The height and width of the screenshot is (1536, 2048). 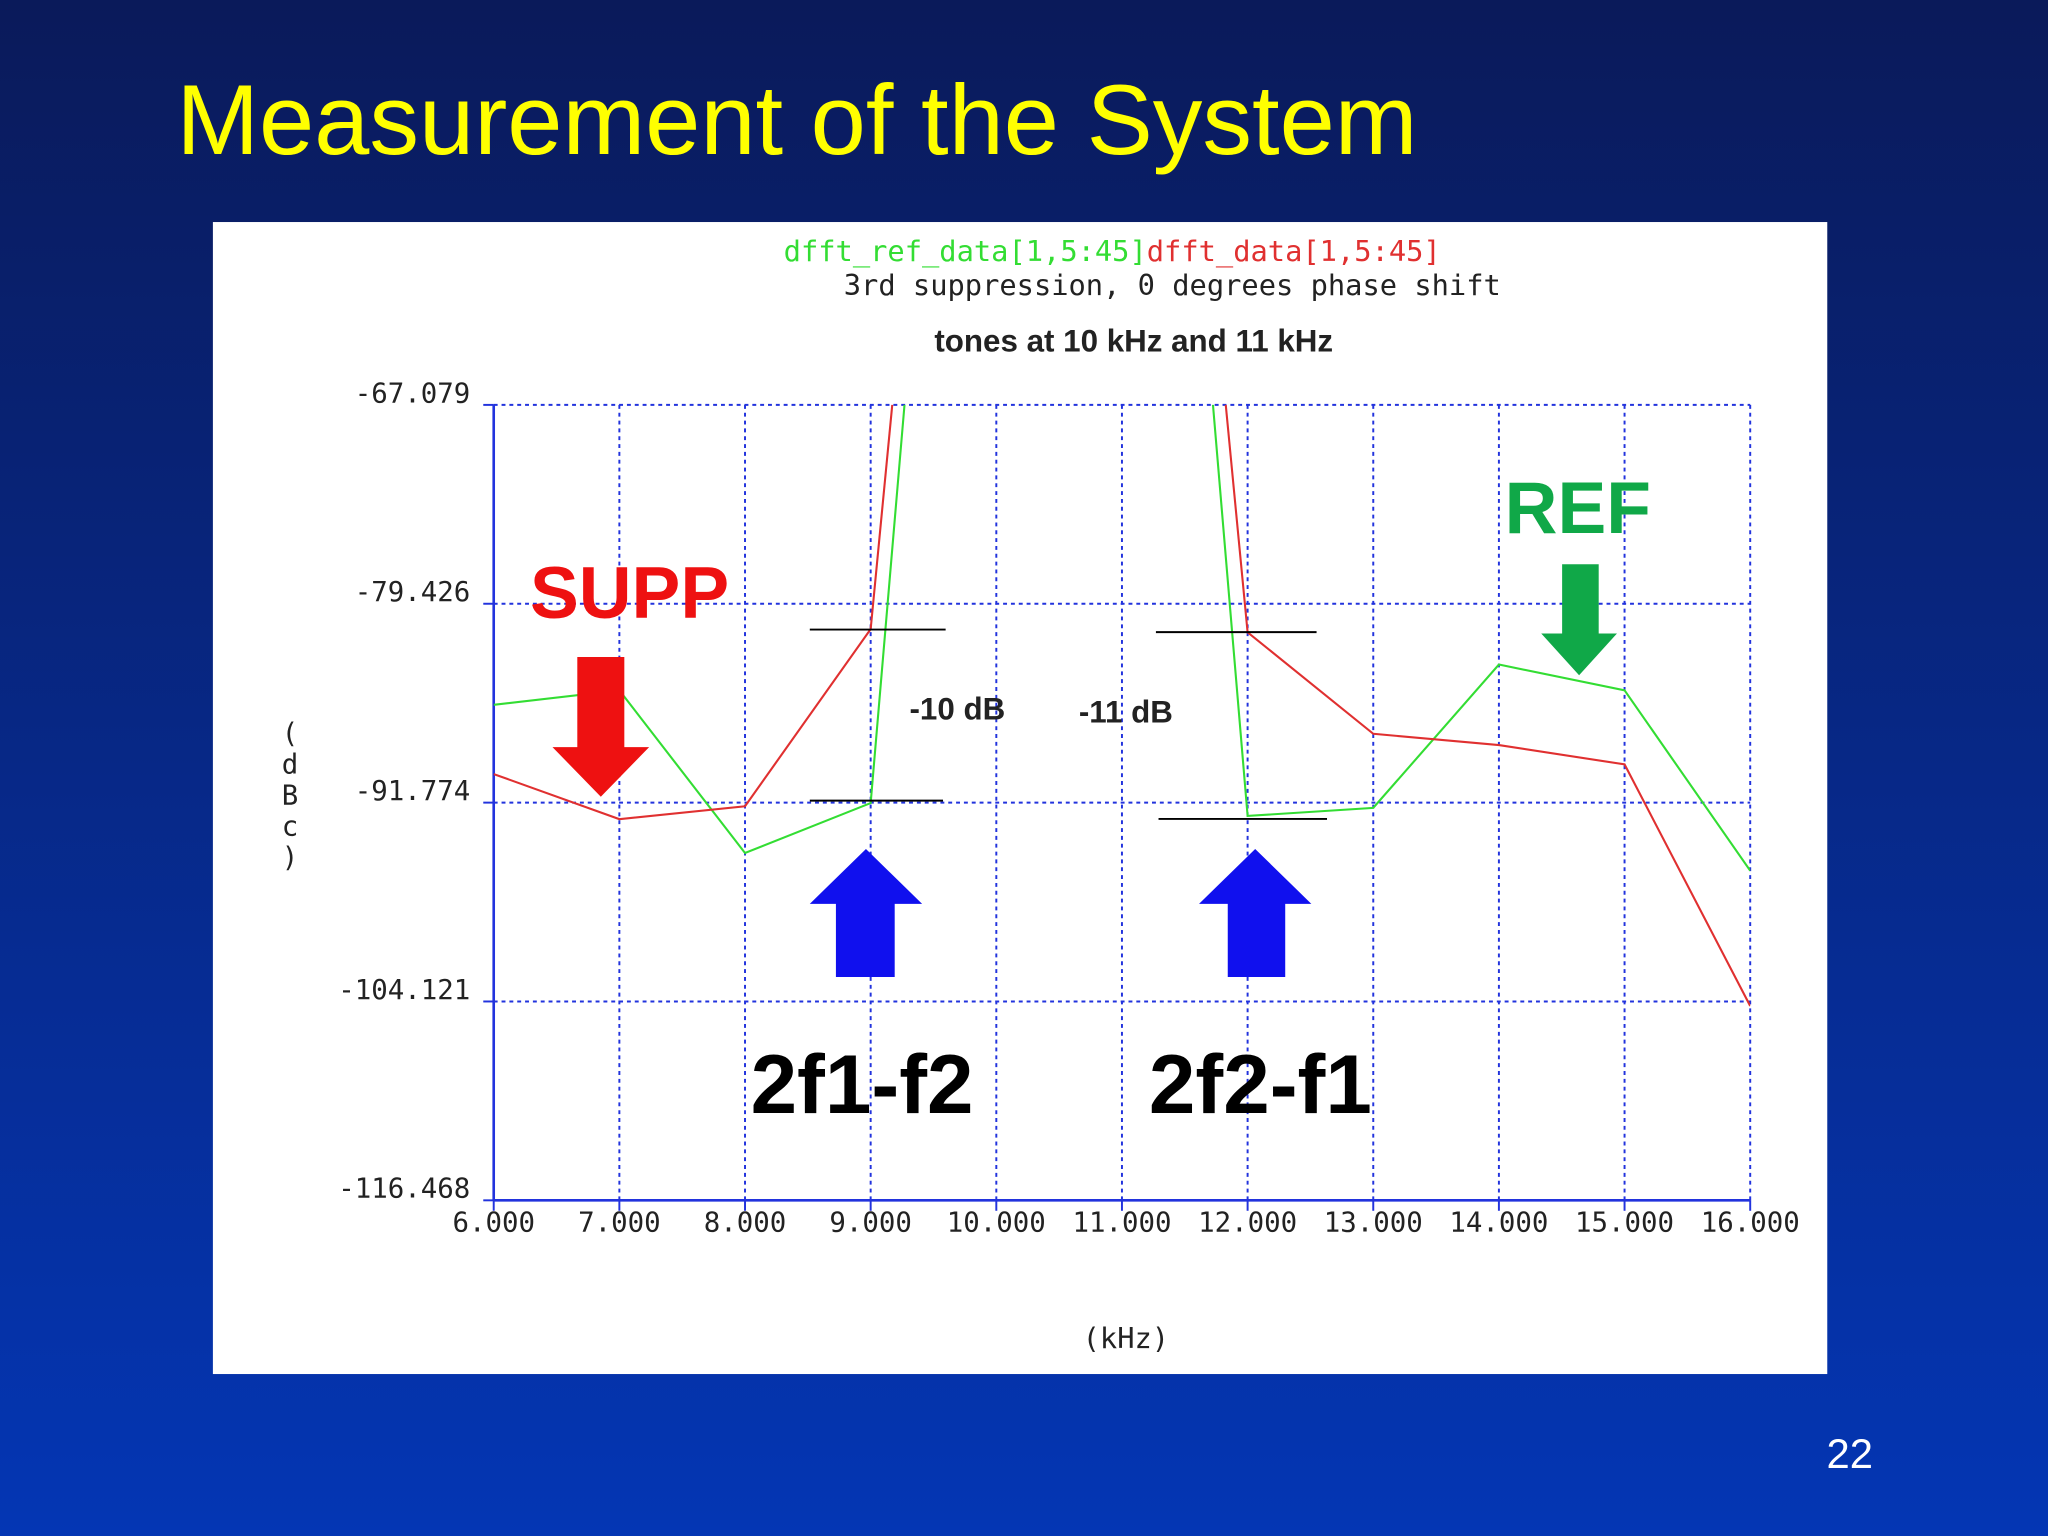 What do you see at coordinates (1750, 1223) in the screenshot?
I see `x-tick-label: 16.000` at bounding box center [1750, 1223].